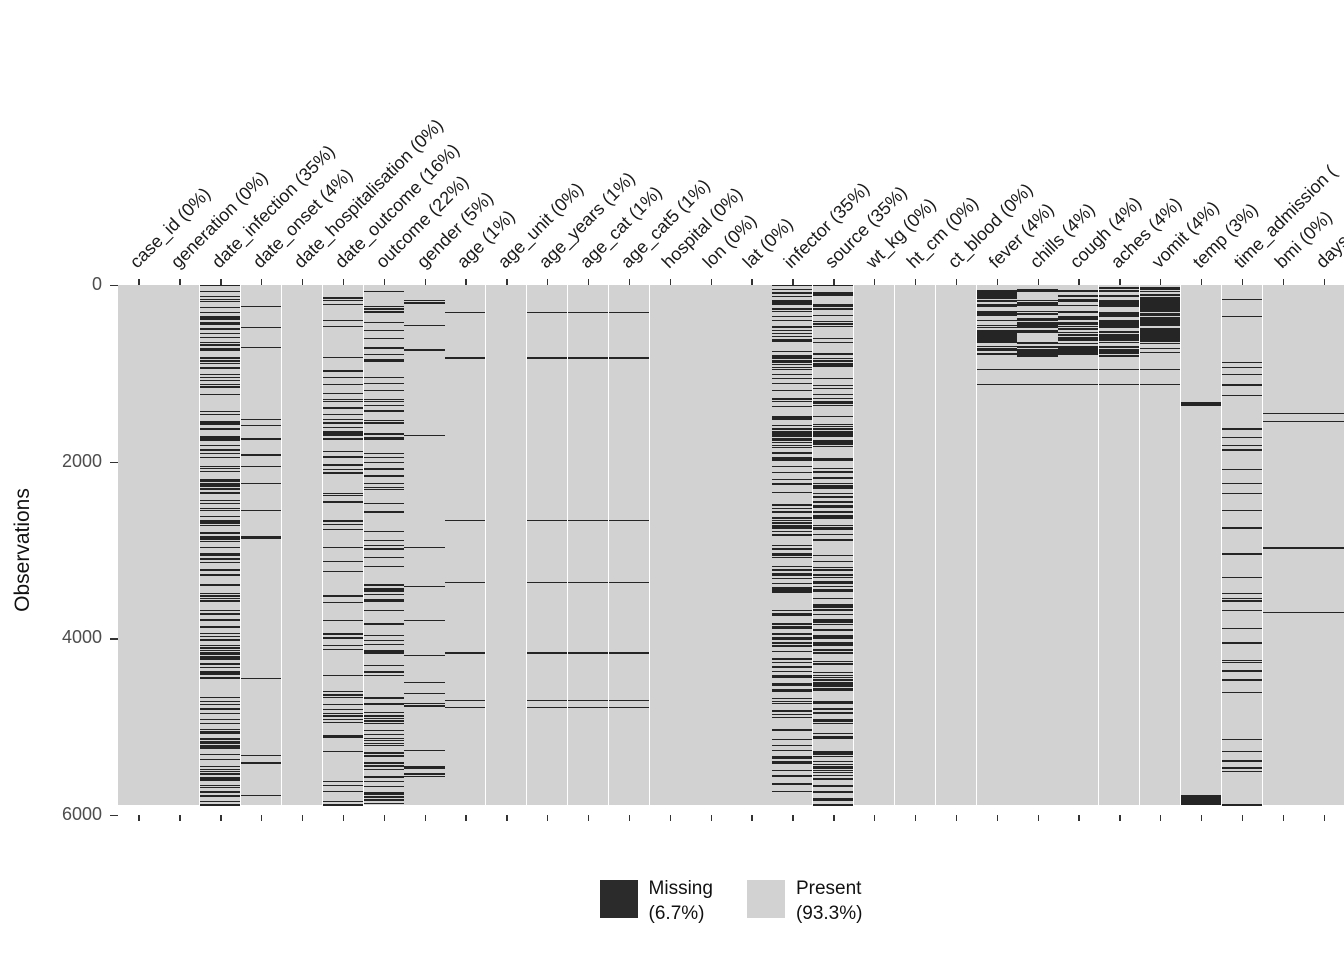 This screenshot has width=1344, height=960. What do you see at coordinates (220, 545) in the screenshot?
I see `column-date_infection` at bounding box center [220, 545].